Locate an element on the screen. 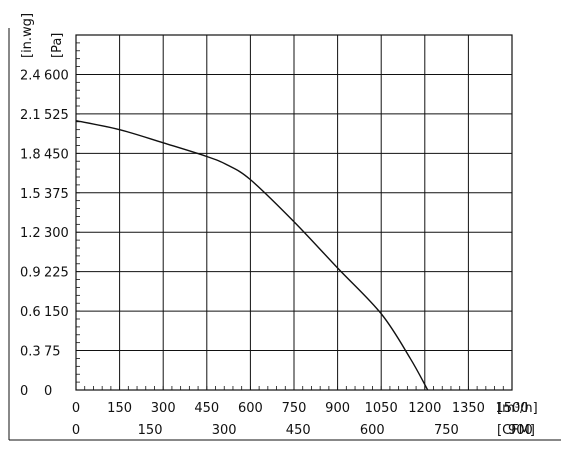 This screenshot has width=561, height=449. x-tick-label-m3h: 450 is located at coordinates (206, 408).